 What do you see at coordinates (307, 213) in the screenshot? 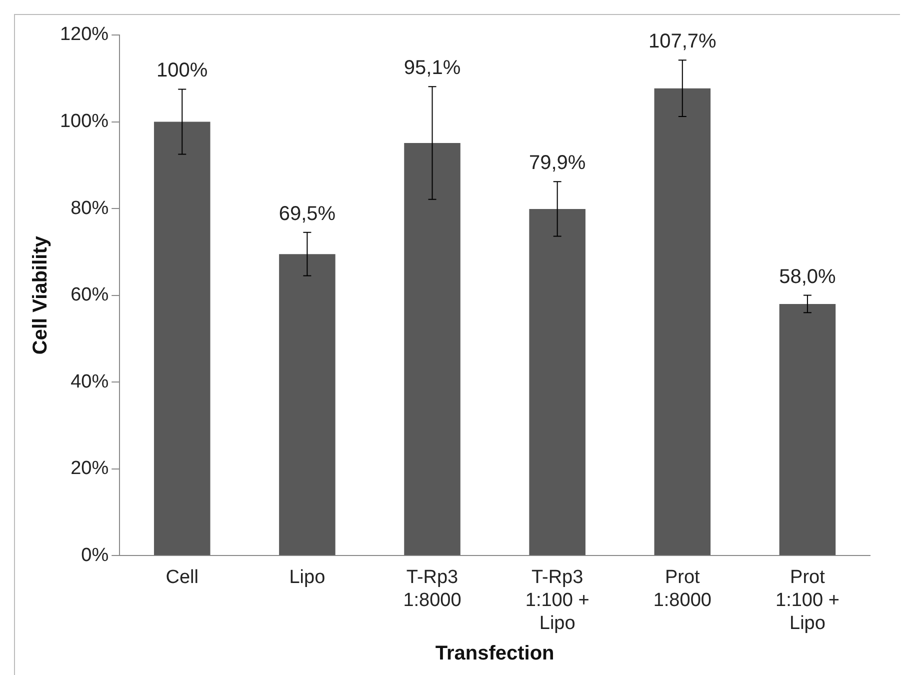
I see `data-label: 69,5%` at bounding box center [307, 213].